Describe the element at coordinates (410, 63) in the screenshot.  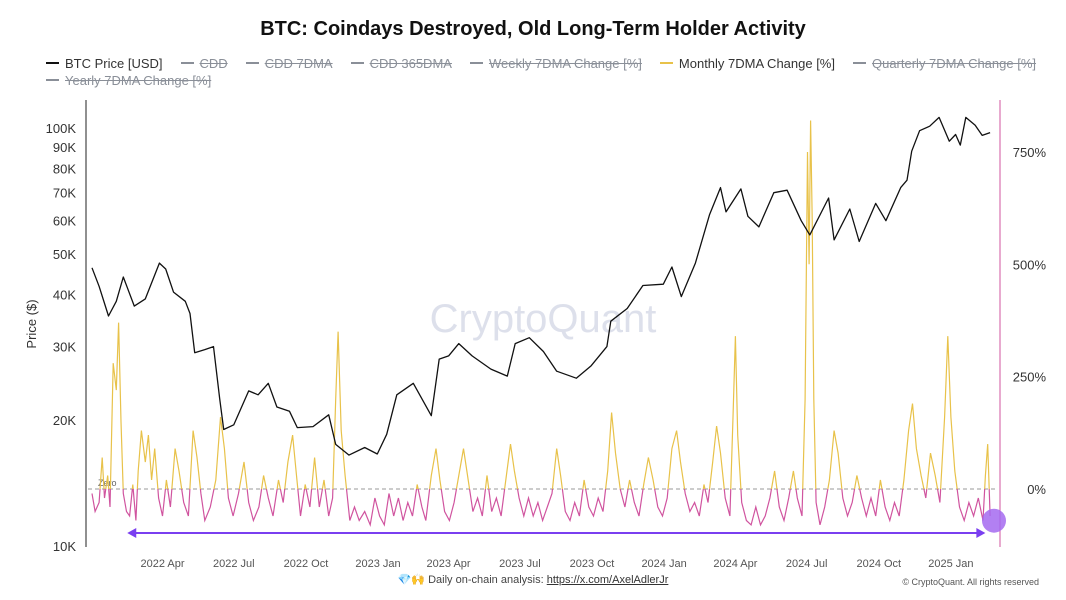
I see `legend-label: CDD 365DMA` at that location.